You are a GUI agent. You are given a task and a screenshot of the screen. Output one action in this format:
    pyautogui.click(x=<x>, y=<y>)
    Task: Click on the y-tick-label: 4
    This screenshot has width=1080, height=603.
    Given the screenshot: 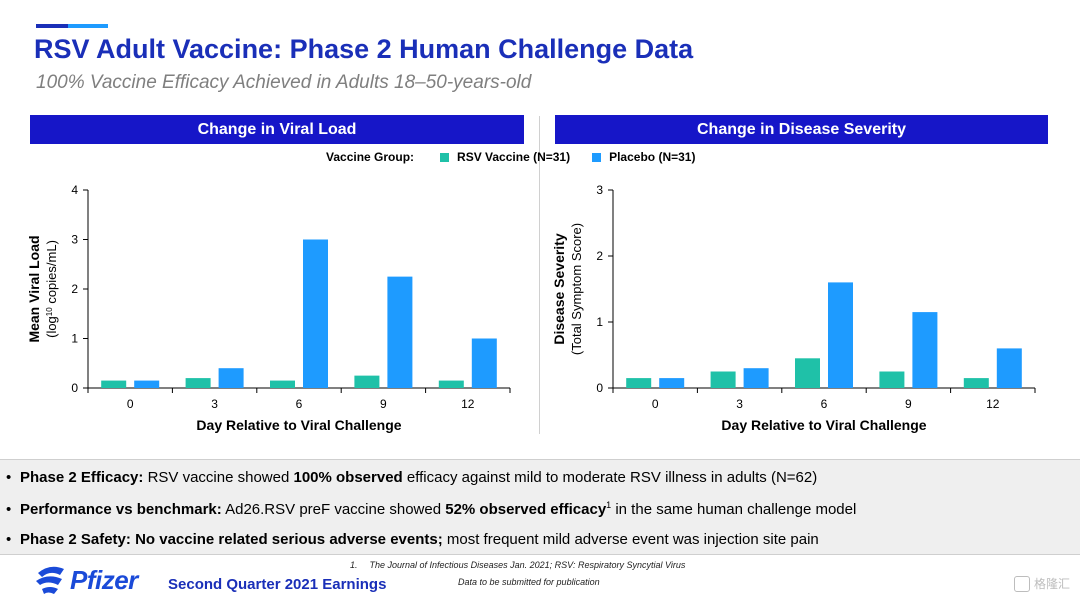 What is the action you would take?
    pyautogui.click(x=74, y=190)
    